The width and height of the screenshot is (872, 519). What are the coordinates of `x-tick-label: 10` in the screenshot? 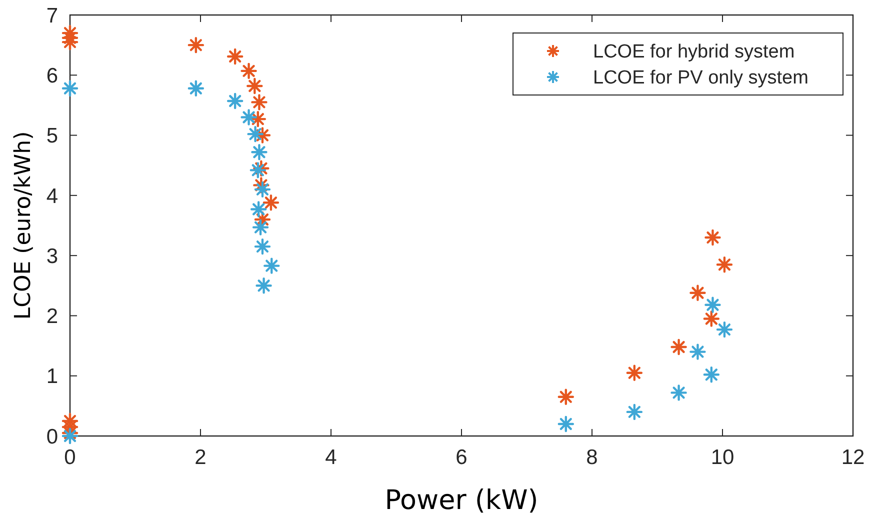 It's located at (722, 457).